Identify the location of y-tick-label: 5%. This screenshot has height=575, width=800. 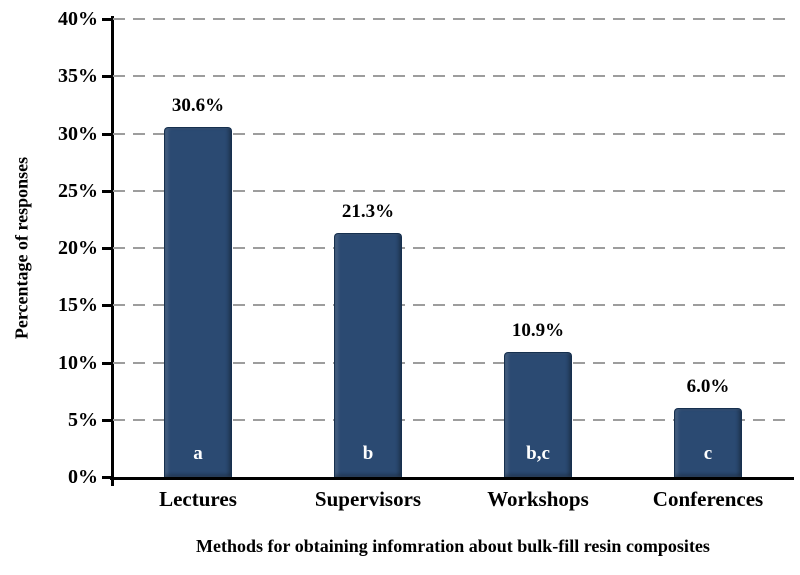
(83, 419).